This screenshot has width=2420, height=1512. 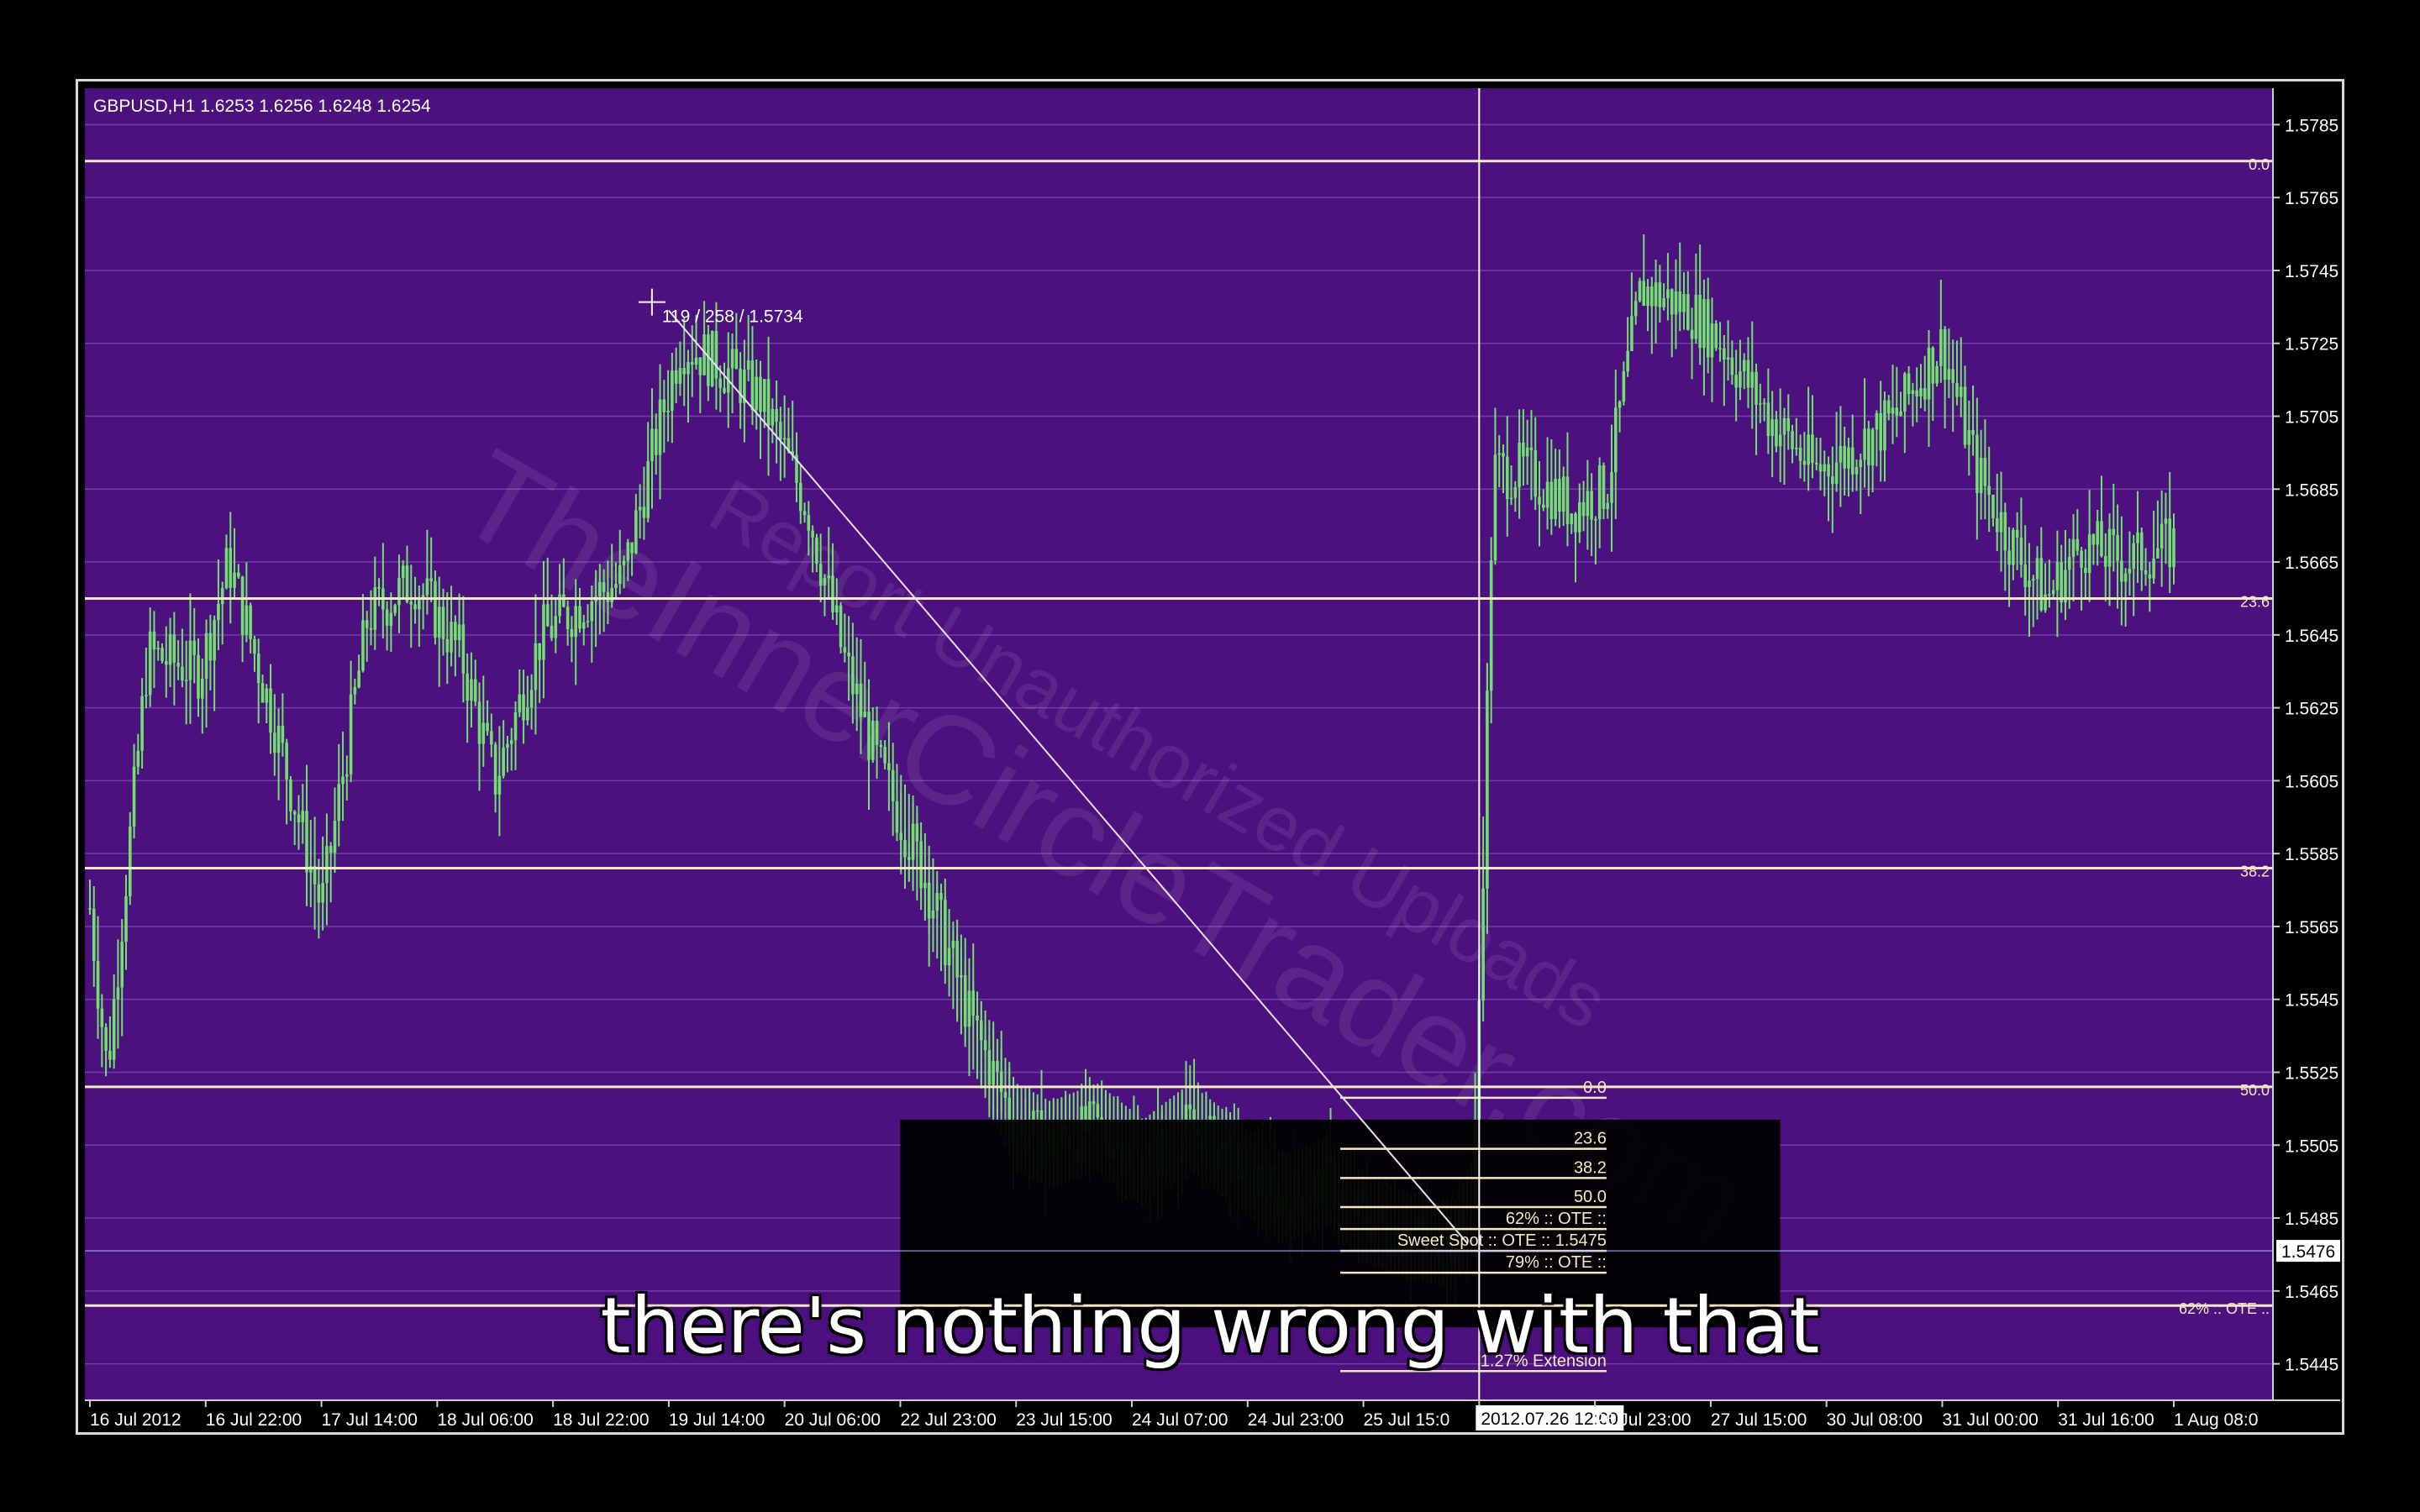 I want to click on x-tick-label: 1 Aug 08:0, so click(x=2216, y=1420).